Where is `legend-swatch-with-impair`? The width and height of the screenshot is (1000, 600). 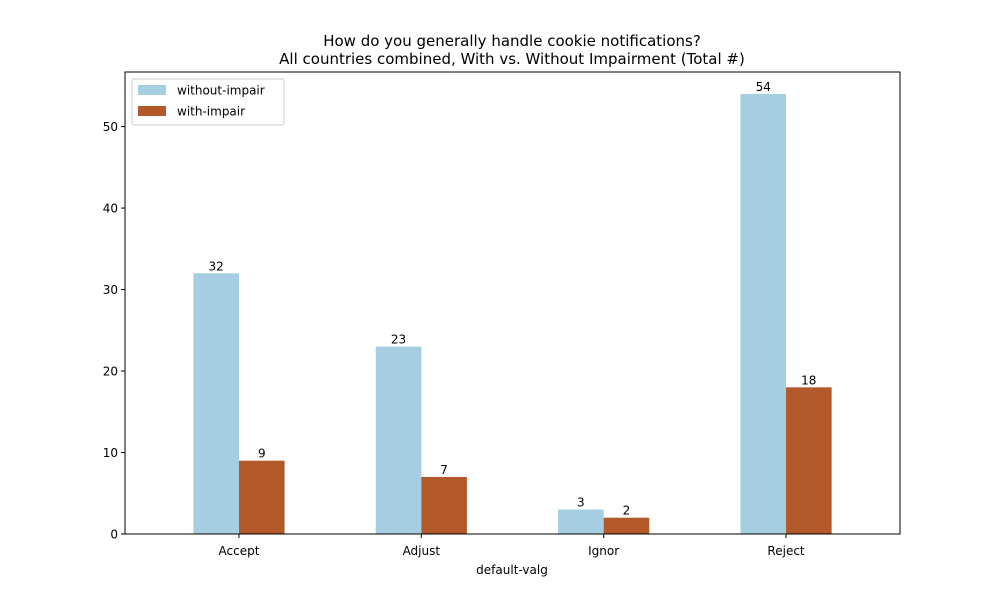 legend-swatch-with-impair is located at coordinates (152, 111).